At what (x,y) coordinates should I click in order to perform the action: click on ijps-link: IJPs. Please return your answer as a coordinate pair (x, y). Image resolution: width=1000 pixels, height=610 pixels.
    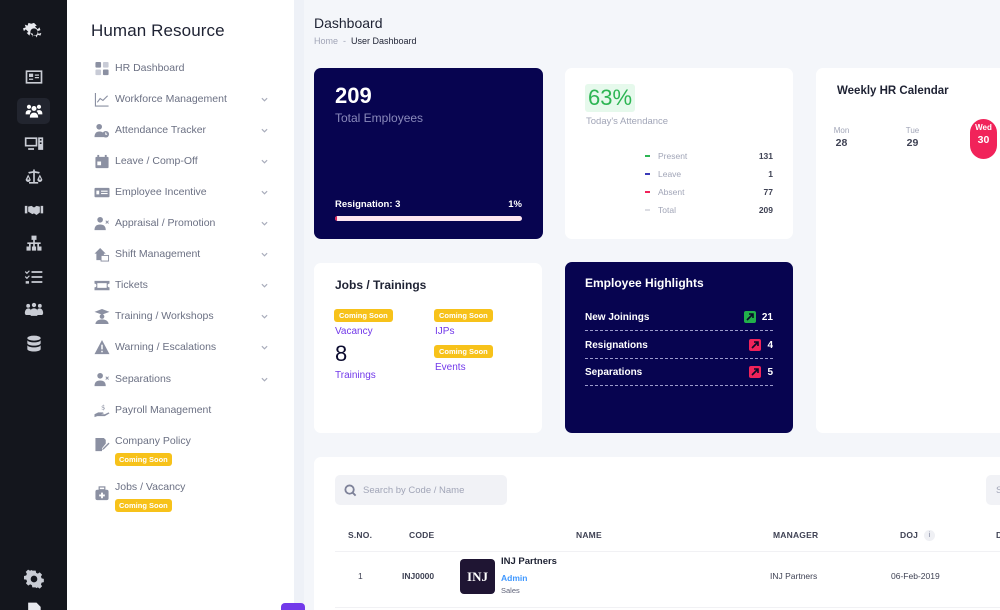
    Looking at the image, I should click on (445, 331).